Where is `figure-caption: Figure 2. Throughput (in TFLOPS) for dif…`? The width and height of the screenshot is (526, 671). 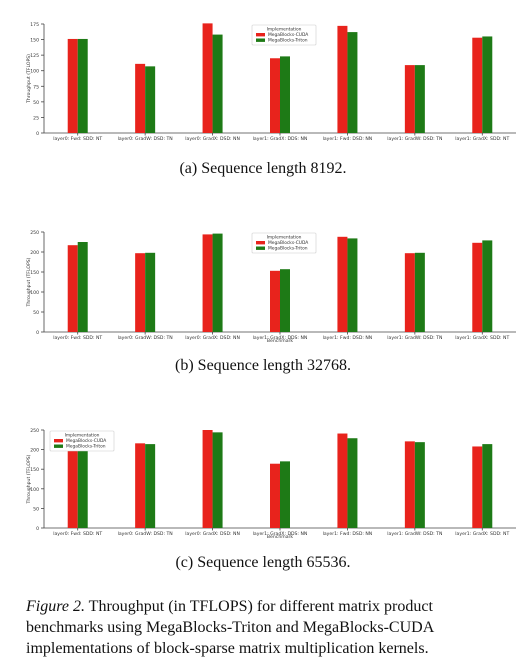
figure-caption: Figure 2. Throughput (in TFLOPS) for dif… is located at coordinates (266, 627).